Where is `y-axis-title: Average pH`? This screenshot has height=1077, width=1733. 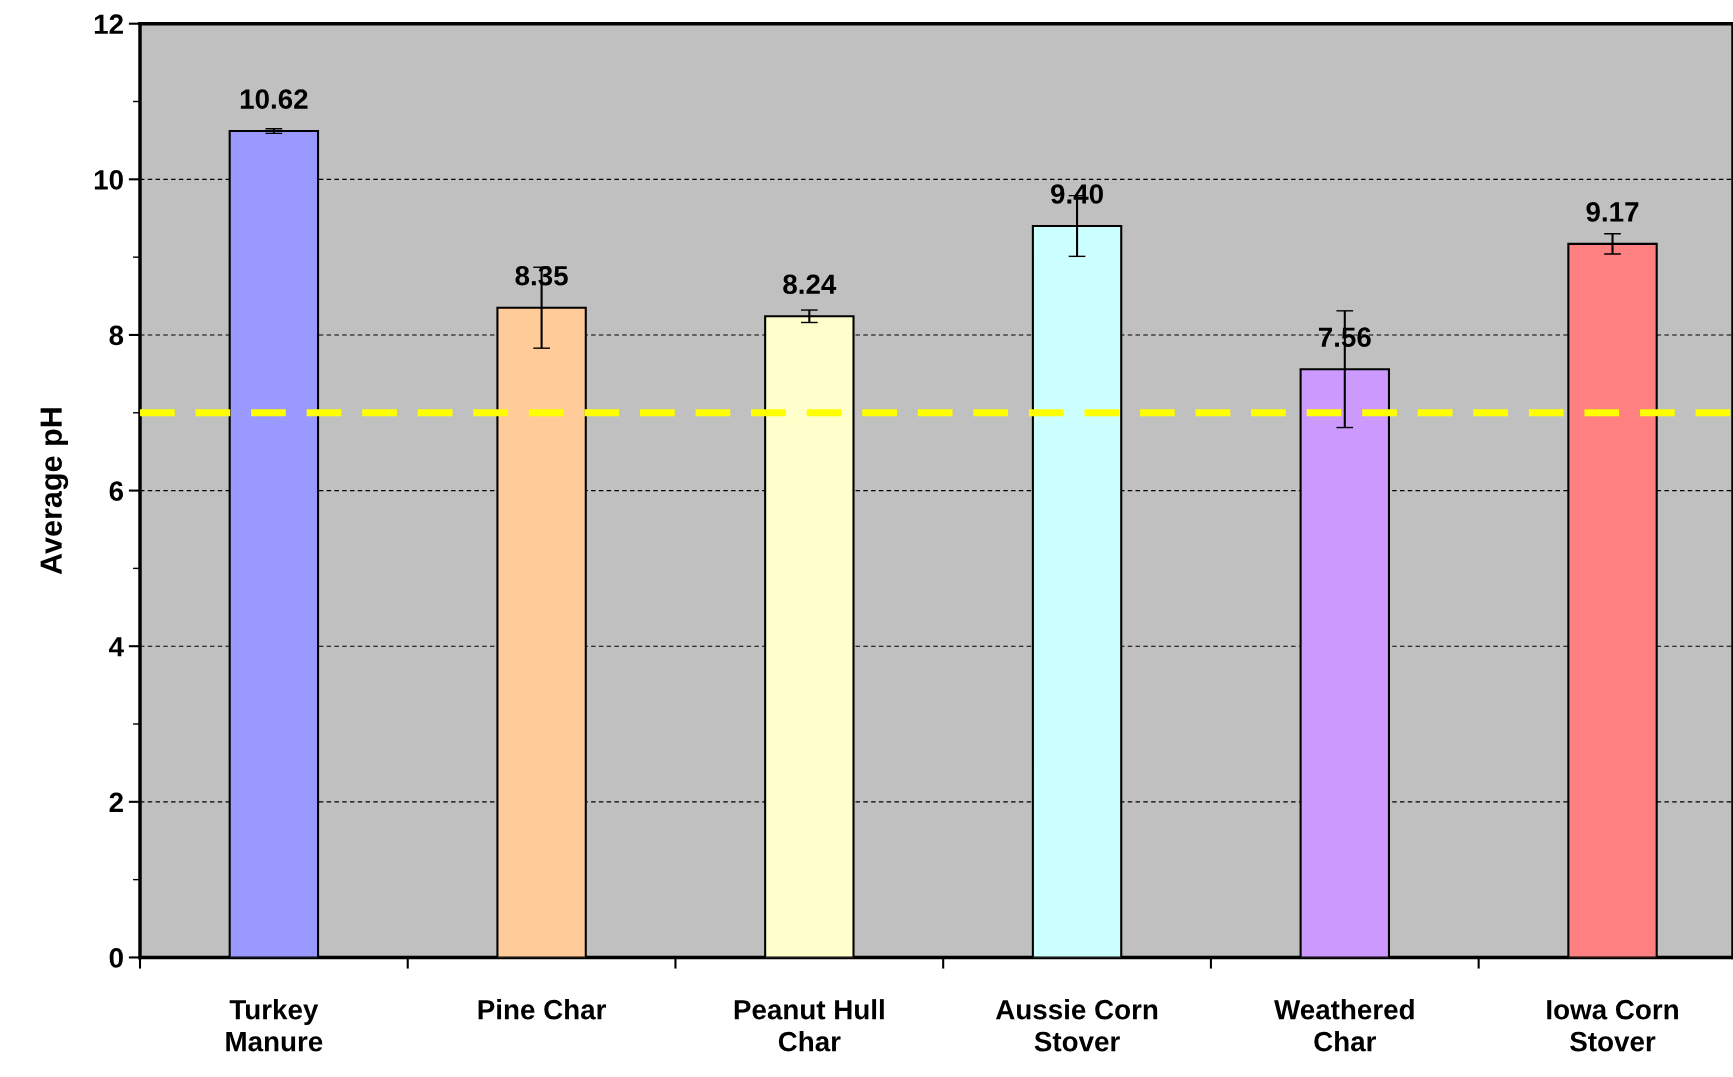
y-axis-title: Average pH is located at coordinates (54, 491).